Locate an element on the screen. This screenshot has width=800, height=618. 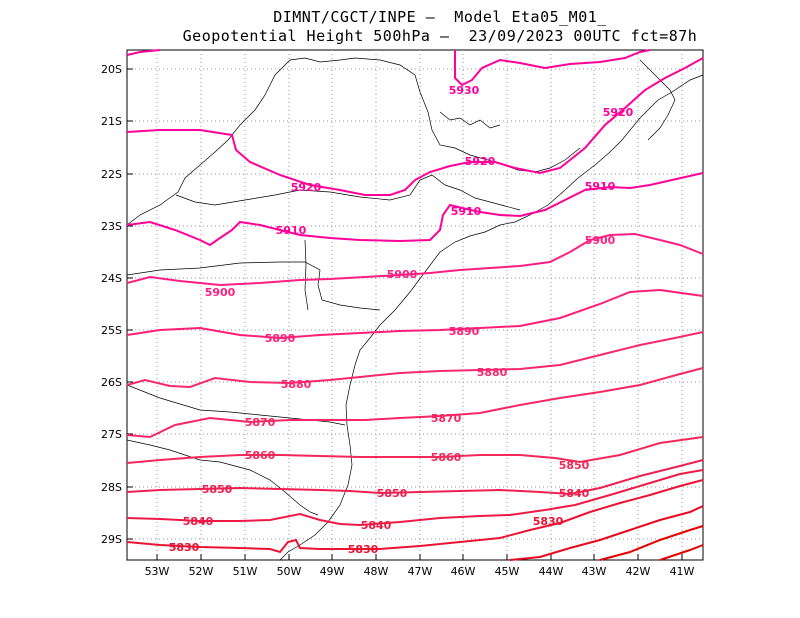
map-title-line1: DIMNT/CGCT/INPE – Model Eta05_M01_ is located at coordinates (440, 17).